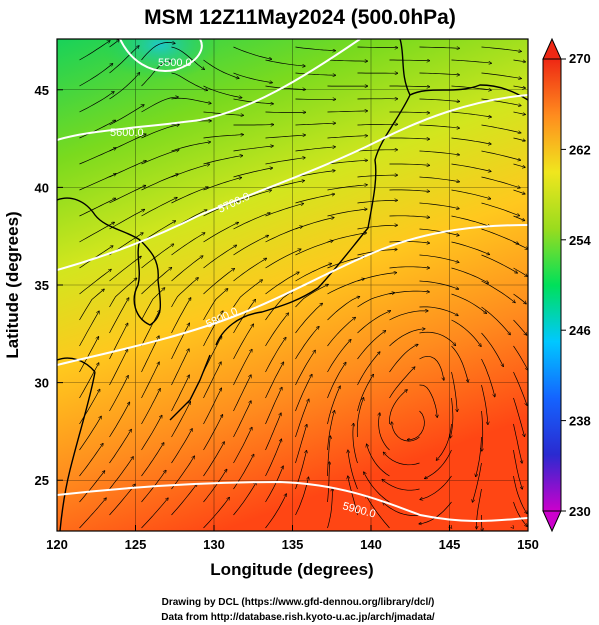 This screenshot has width=599, height=625. What do you see at coordinates (57, 544) in the screenshot?
I see `x-tick-label: 120` at bounding box center [57, 544].